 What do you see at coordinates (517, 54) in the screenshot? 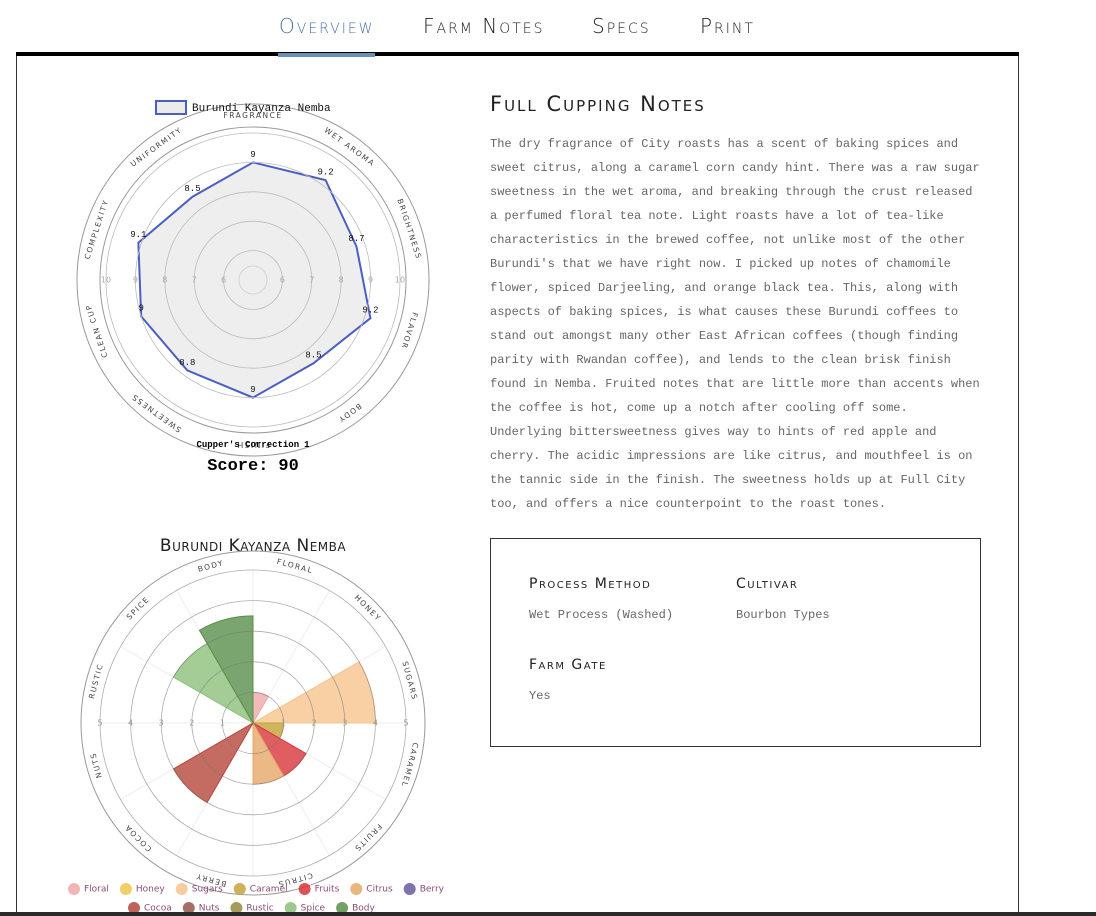
I see `header-rule` at bounding box center [517, 54].